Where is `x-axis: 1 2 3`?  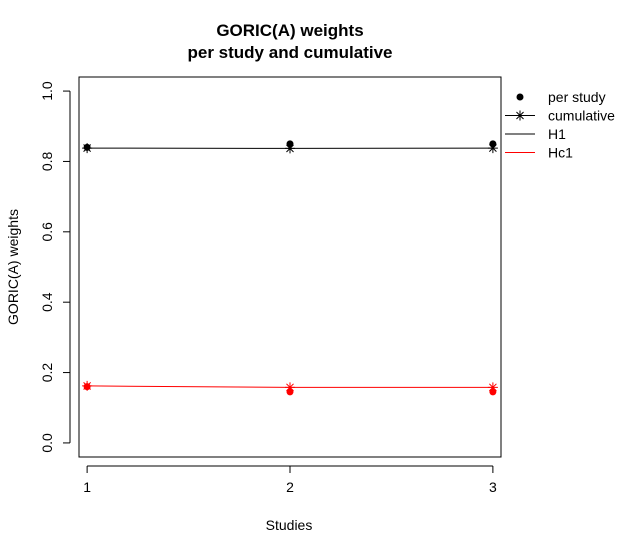
x-axis: 1 2 3 is located at coordinates (290, 480).